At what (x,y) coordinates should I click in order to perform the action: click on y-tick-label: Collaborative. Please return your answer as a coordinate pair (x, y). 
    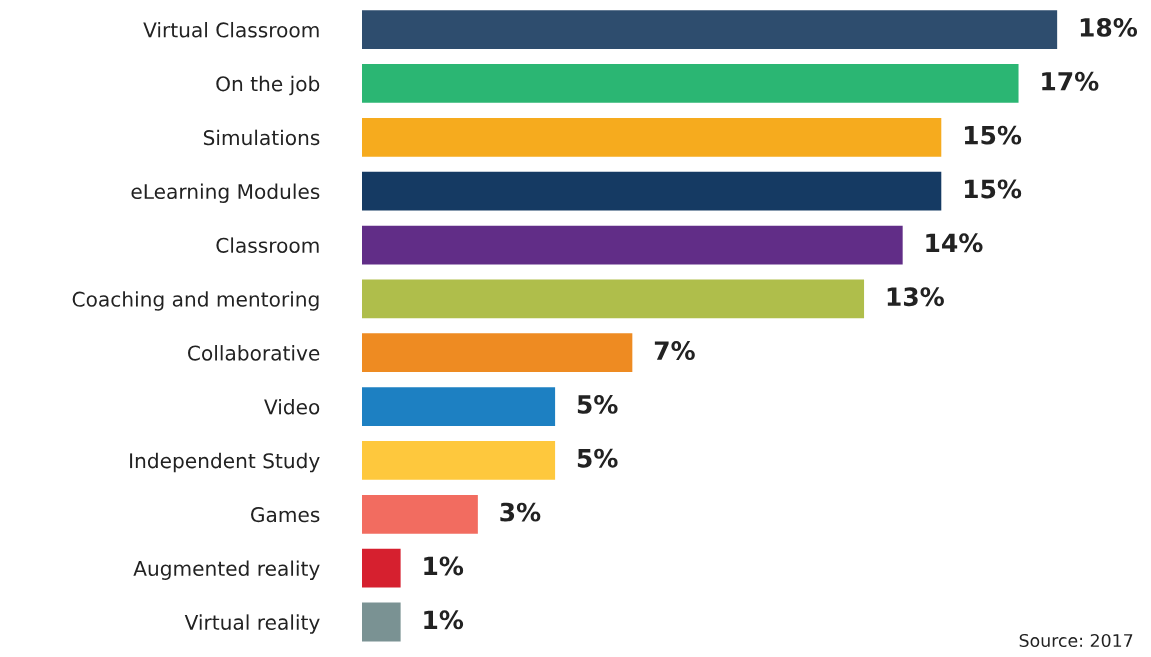
    Looking at the image, I should click on (254, 353).